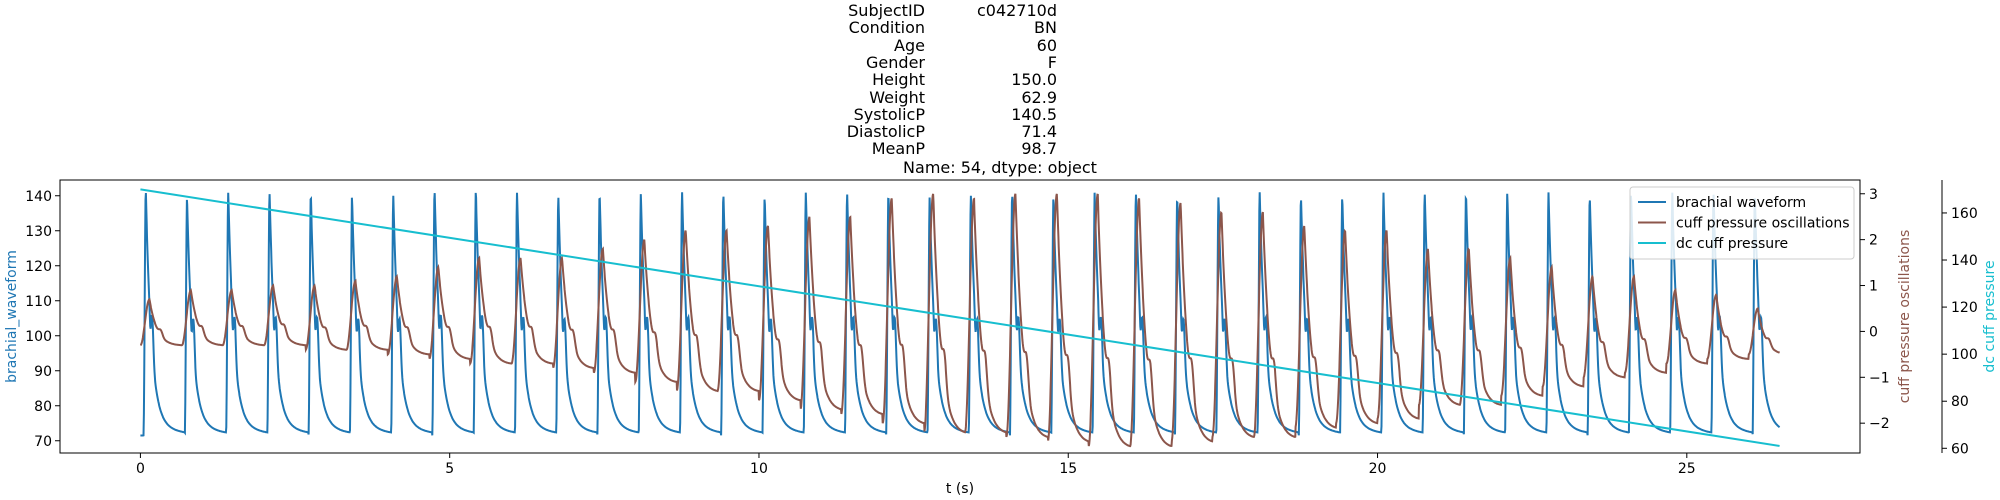  What do you see at coordinates (898, 149) in the screenshot?
I see `title-key: MeanP` at bounding box center [898, 149].